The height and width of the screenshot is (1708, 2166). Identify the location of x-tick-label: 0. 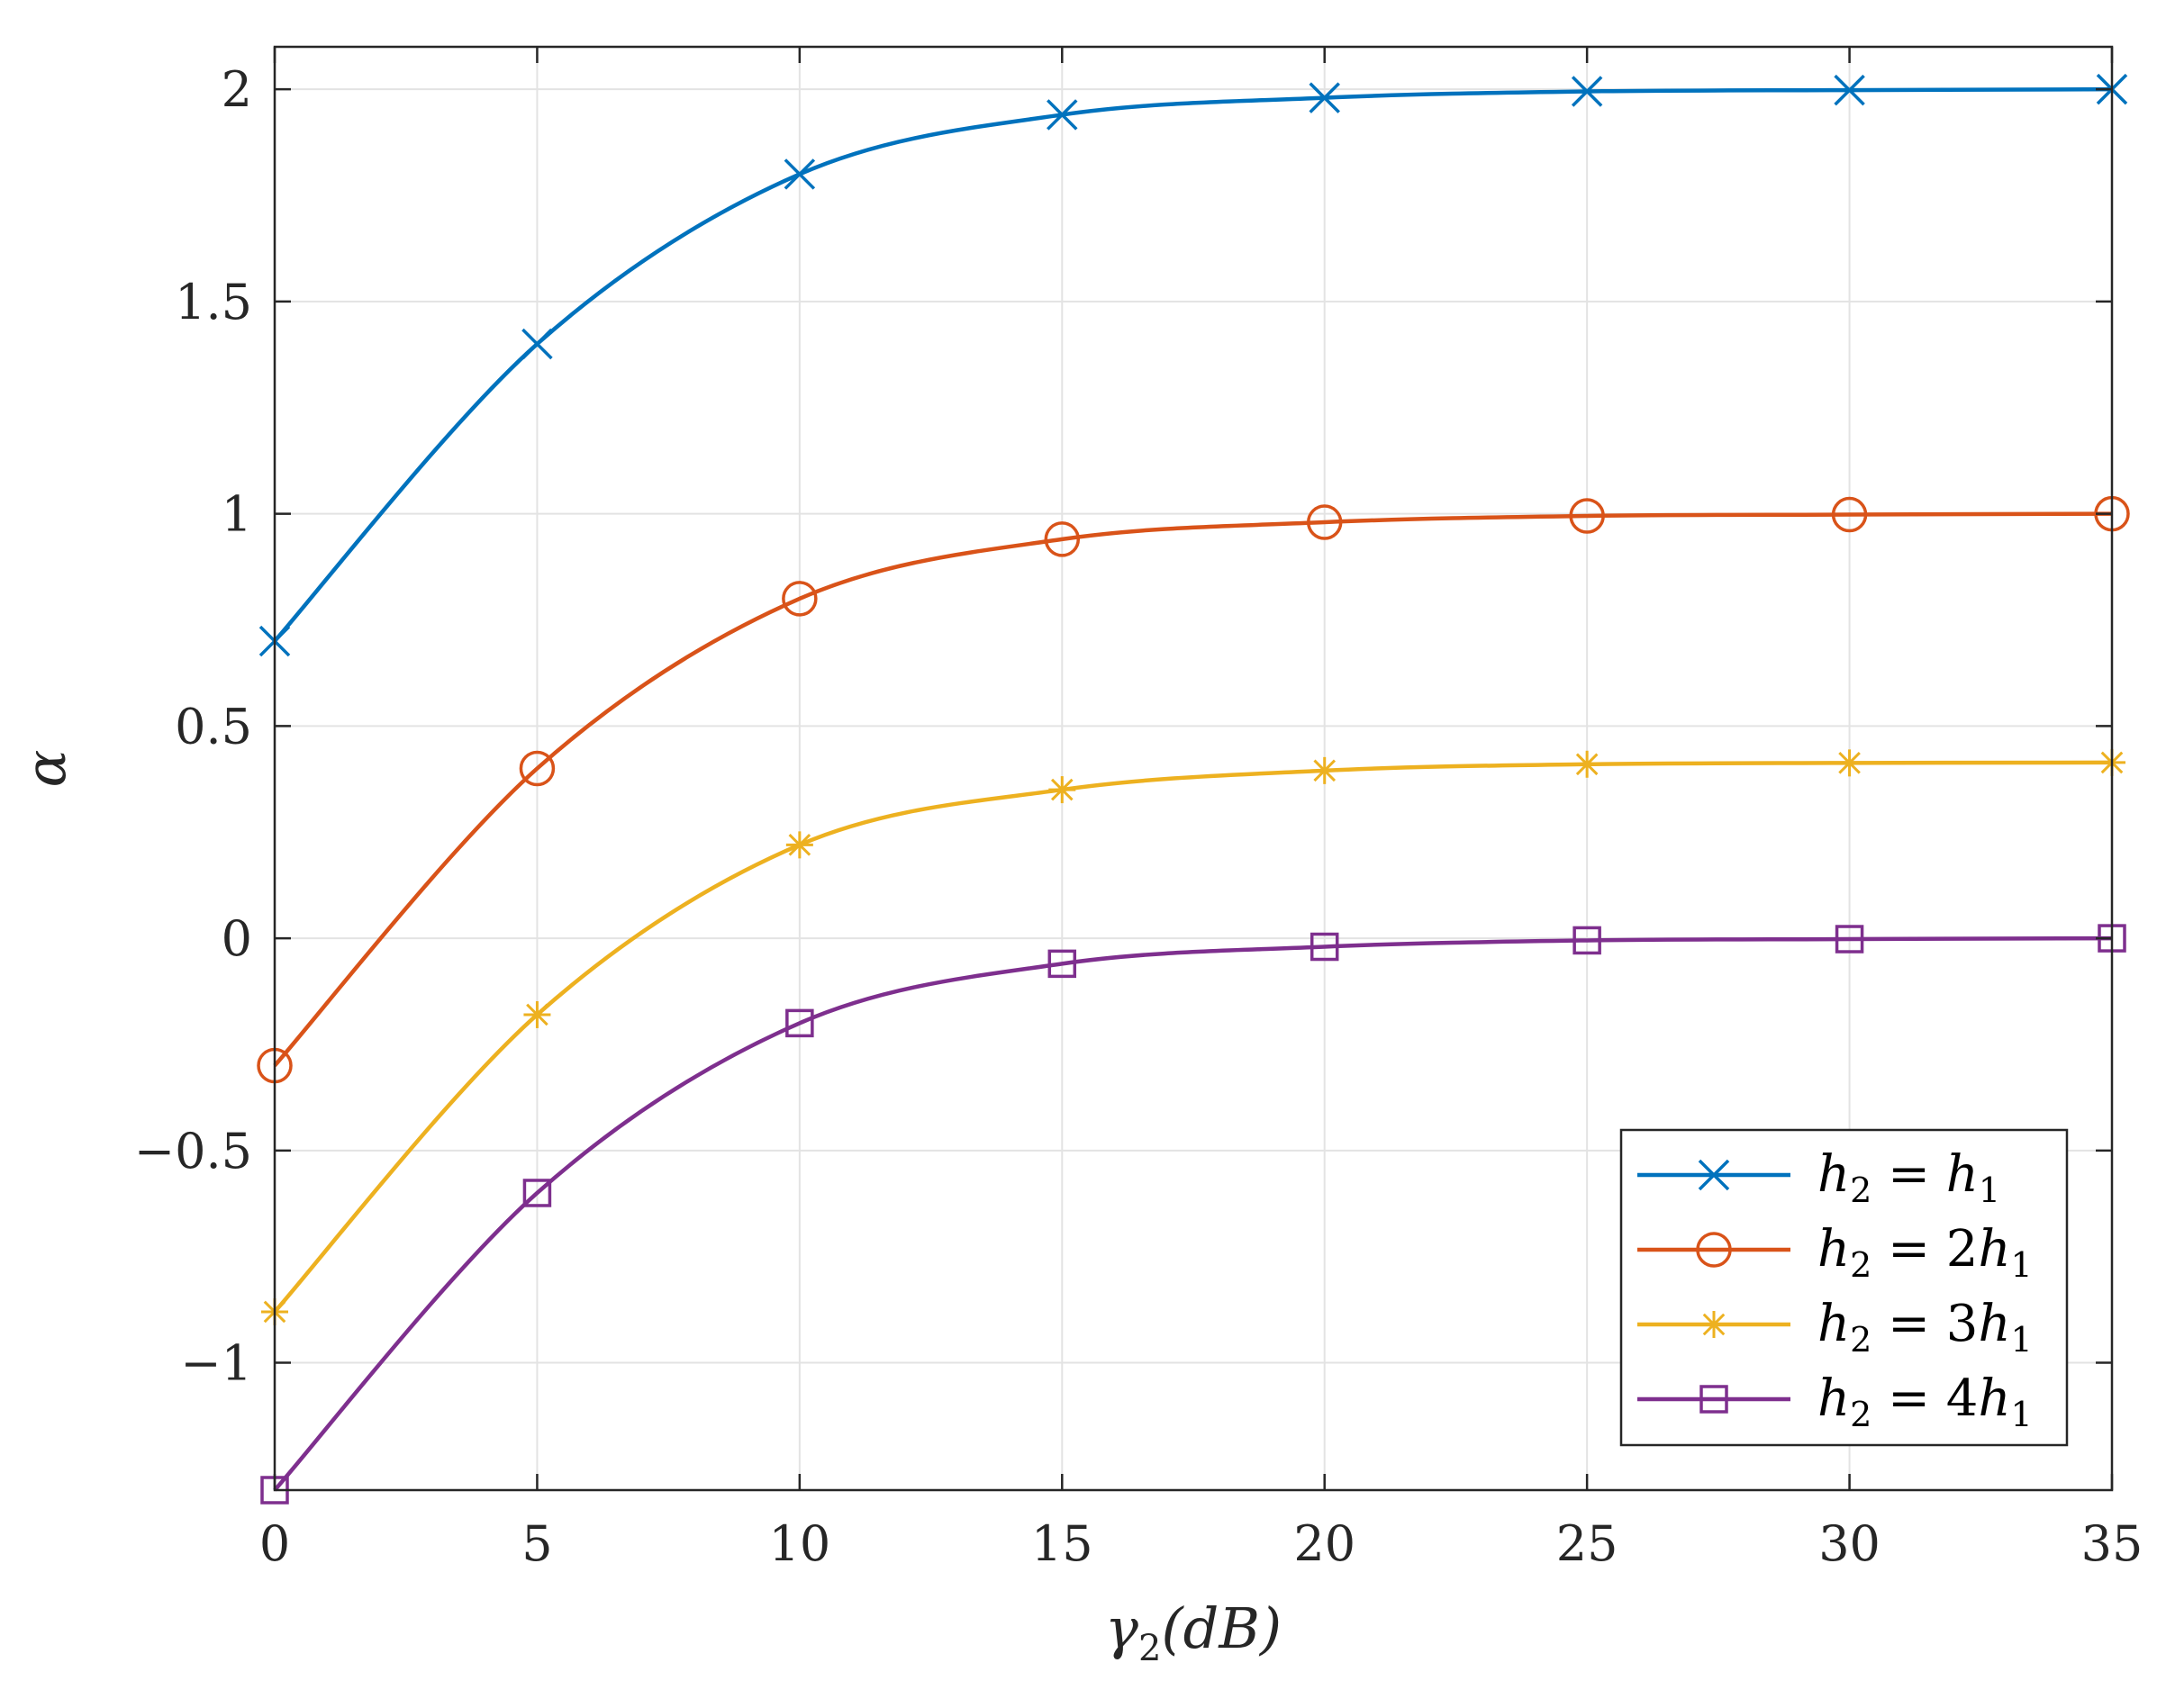
(274, 1543).